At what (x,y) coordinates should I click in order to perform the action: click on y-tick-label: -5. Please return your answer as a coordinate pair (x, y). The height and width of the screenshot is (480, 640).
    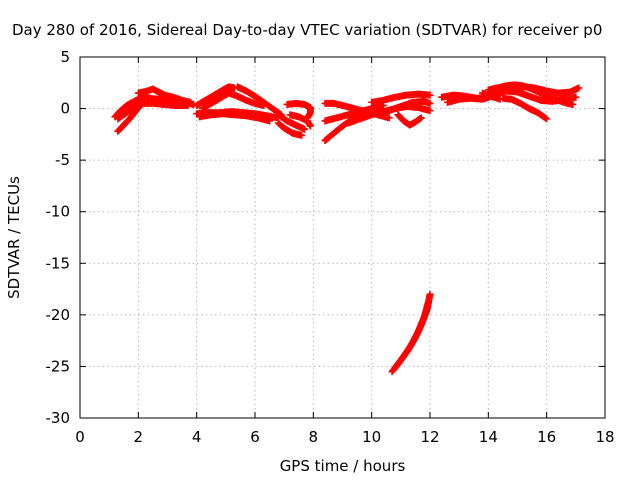
    Looking at the image, I should click on (62, 160).